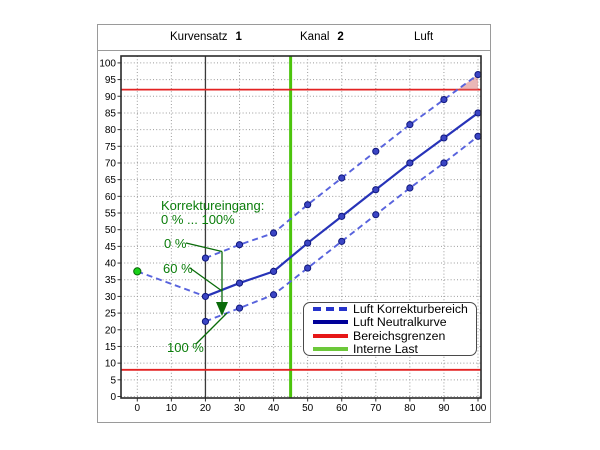 This screenshot has height=450, width=600. I want to click on y-axis-label: 25, so click(111, 314).